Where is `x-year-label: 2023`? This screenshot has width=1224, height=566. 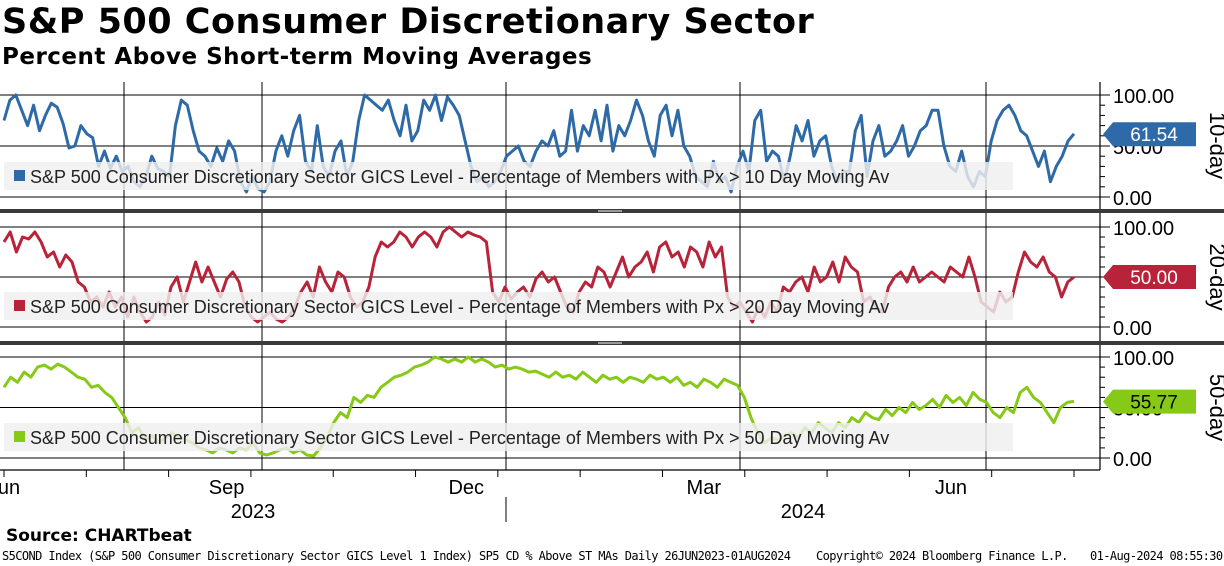
x-year-label: 2023 is located at coordinates (253, 512).